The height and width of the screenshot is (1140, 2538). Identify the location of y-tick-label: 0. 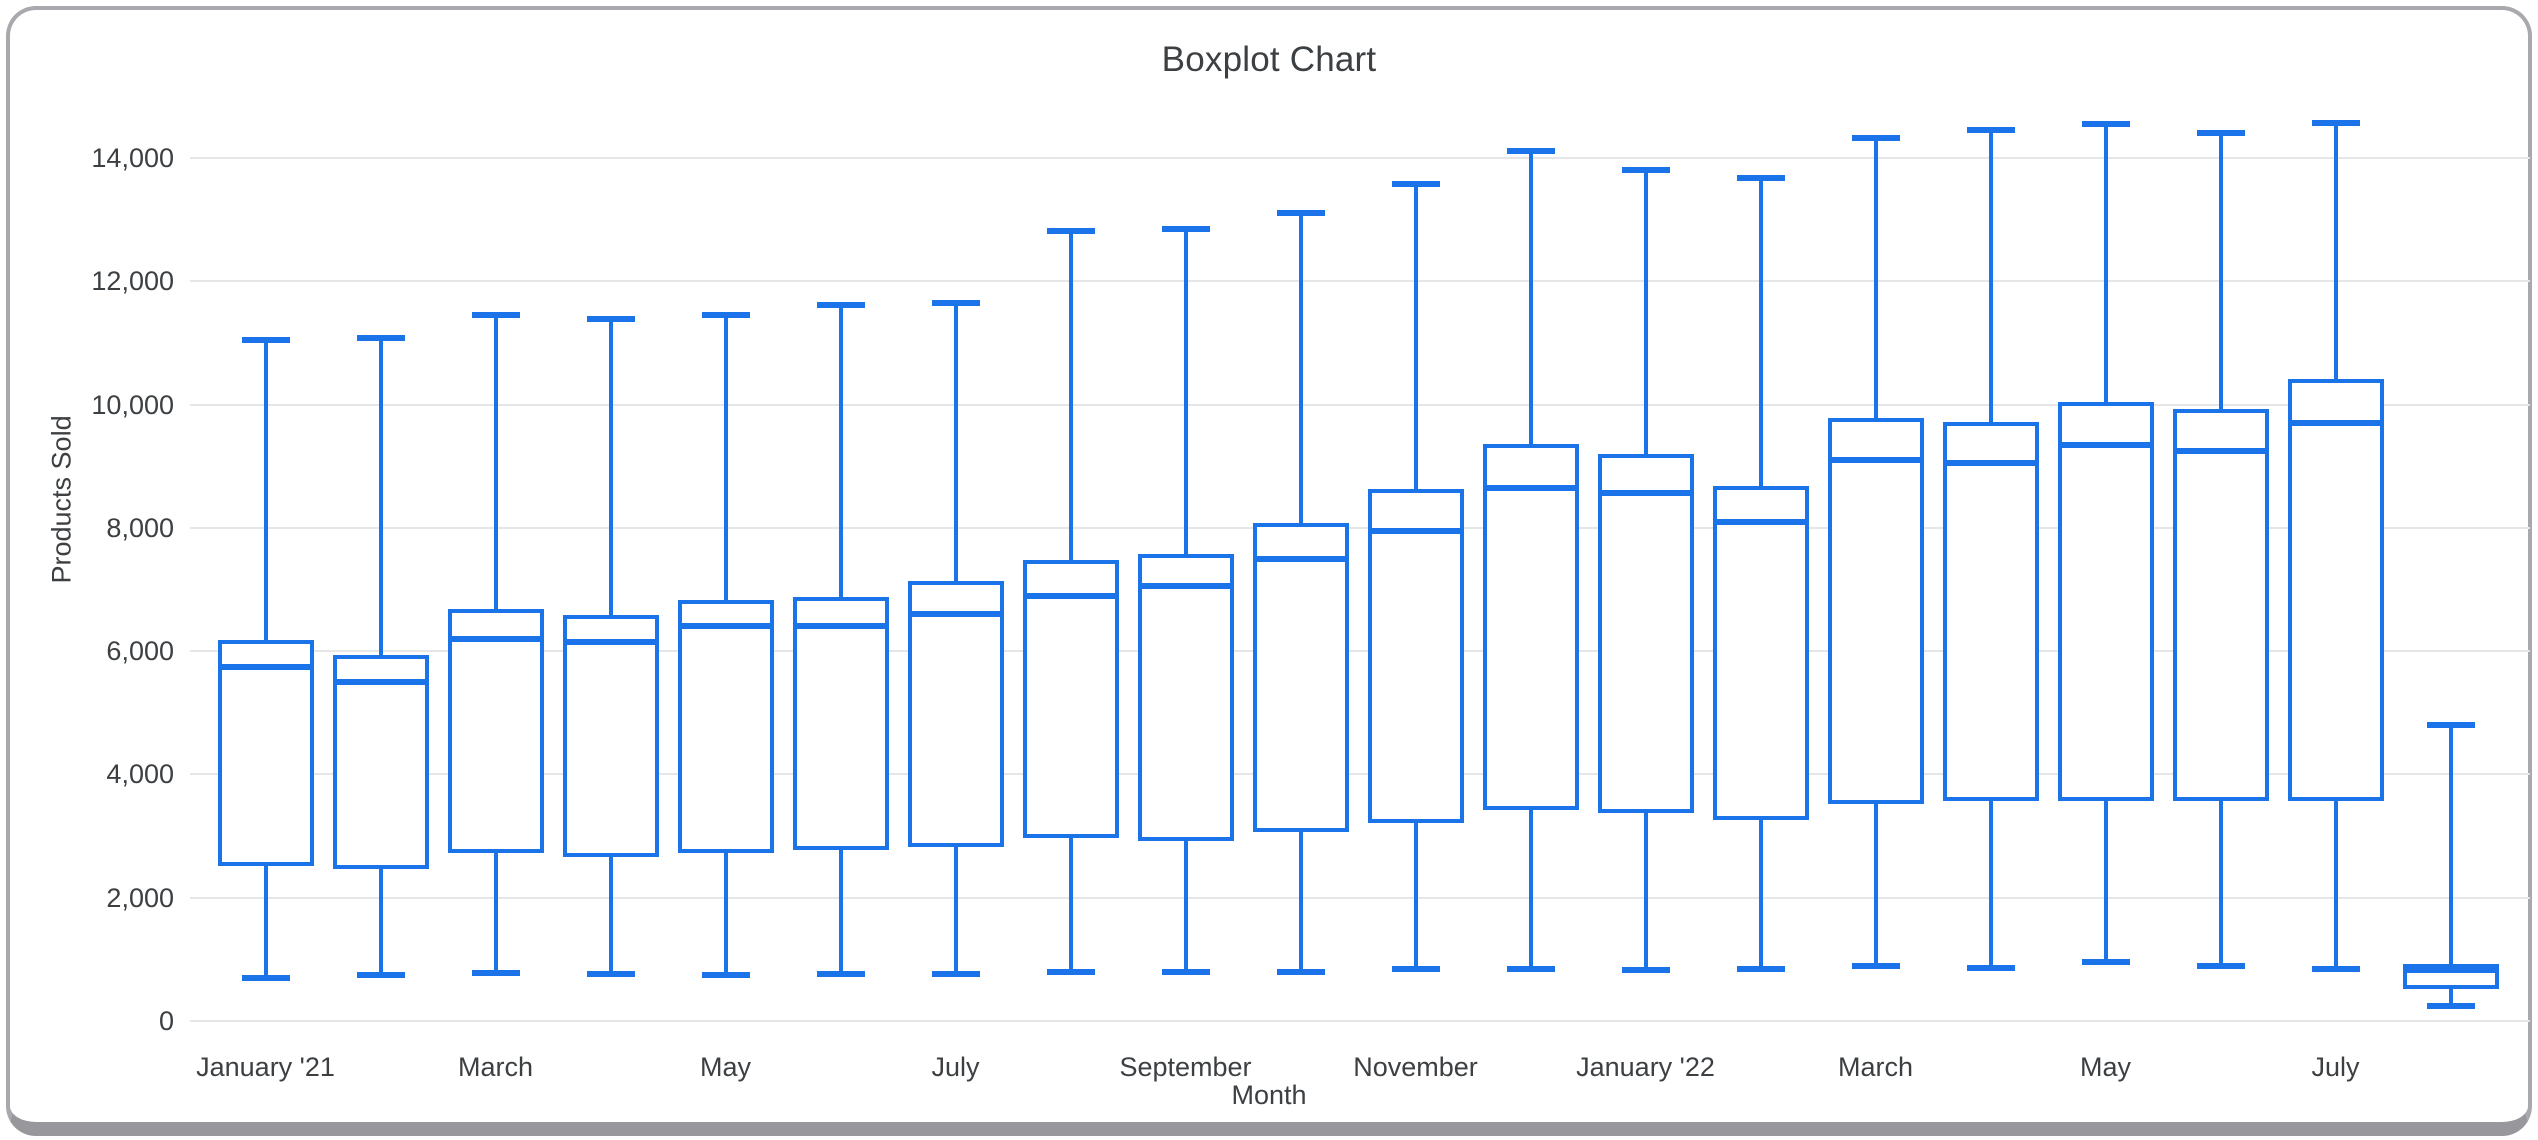
(166, 1021).